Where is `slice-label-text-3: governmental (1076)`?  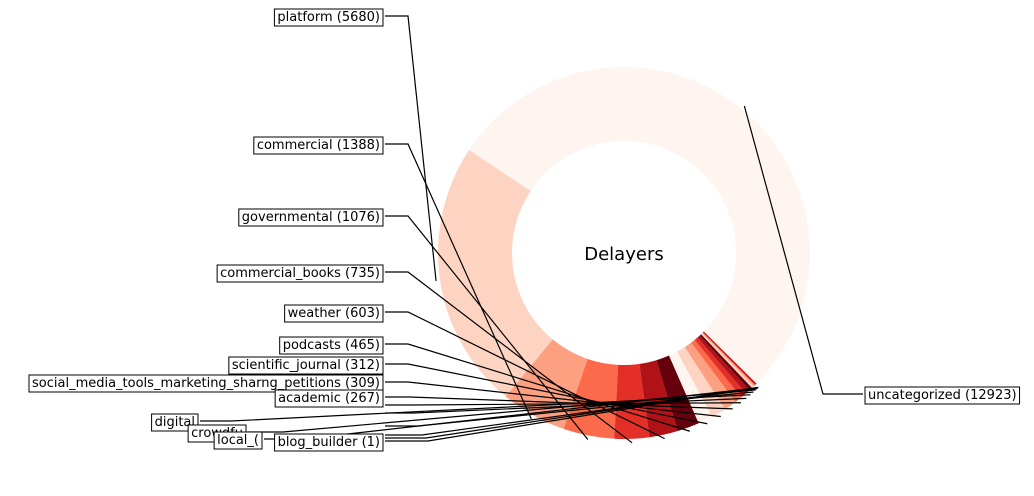
slice-label-text-3: governmental (1076) is located at coordinates (311, 217).